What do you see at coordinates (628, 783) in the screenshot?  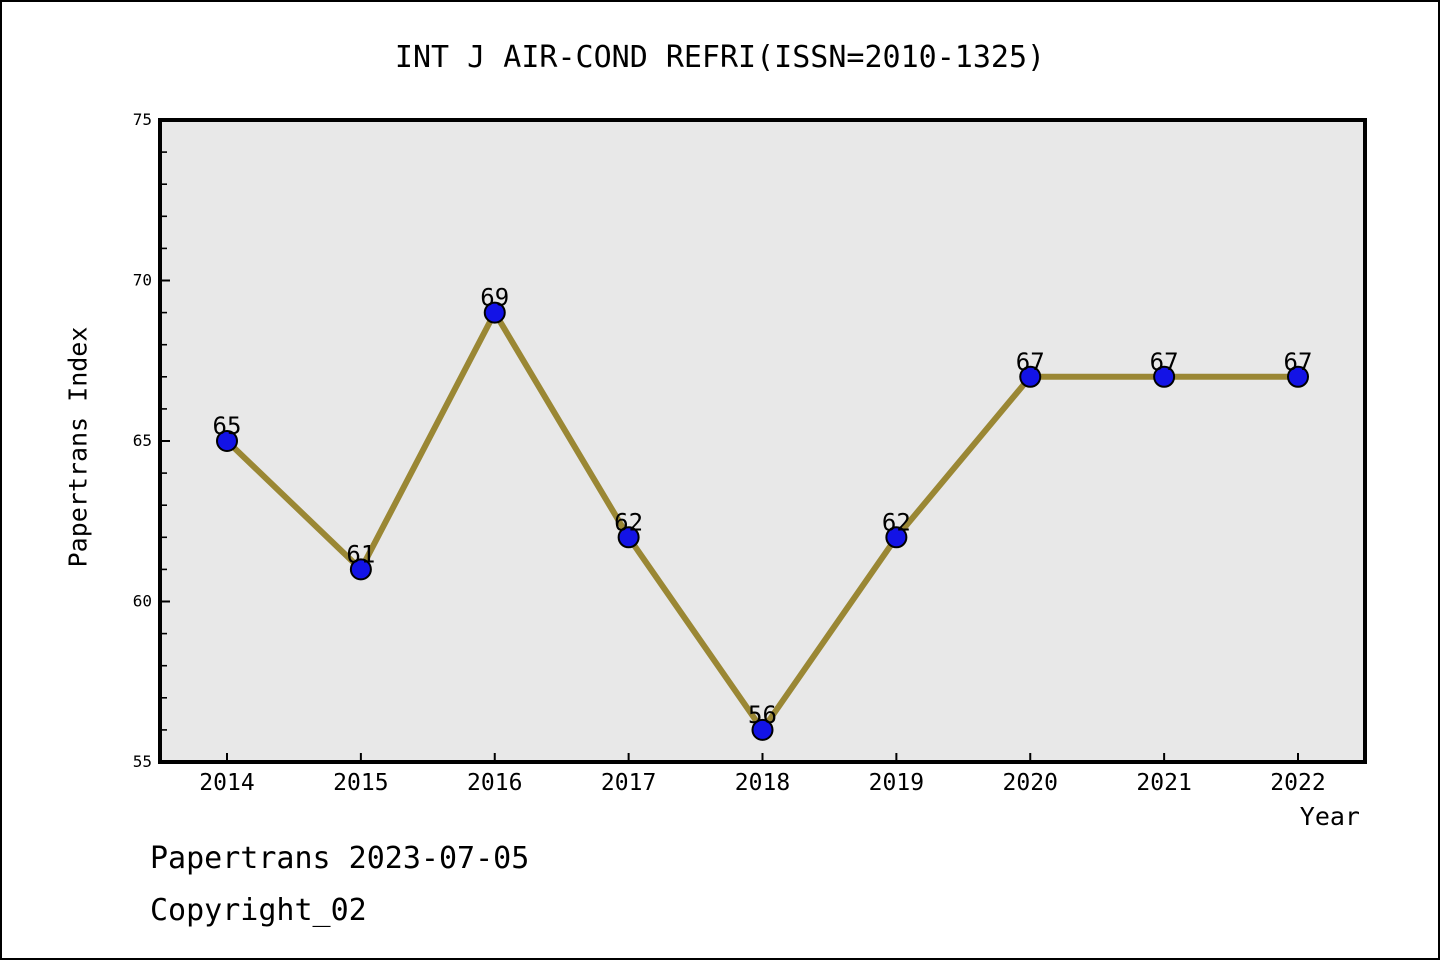 I see `x-tick-label: 2017` at bounding box center [628, 783].